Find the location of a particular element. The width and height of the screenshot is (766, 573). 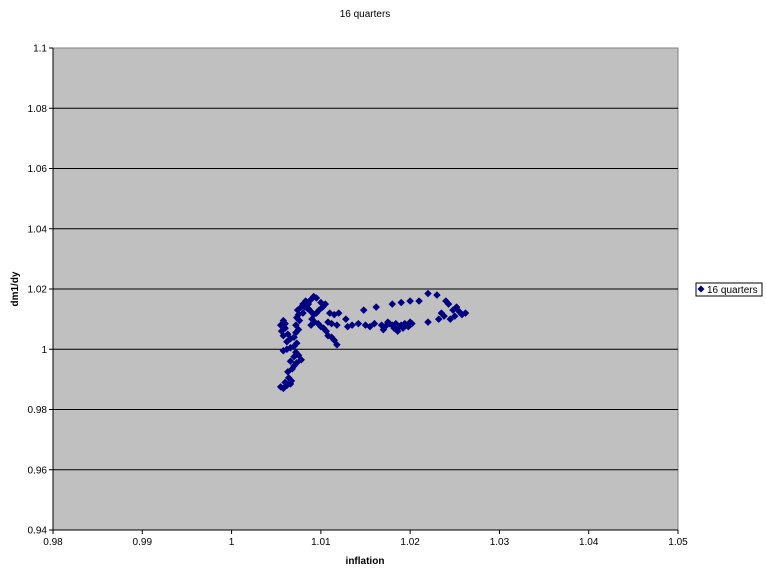

x-axis: 0.98 0.99 1 1.01 1.02 1.03 1.04 1.05 is located at coordinates (365, 538).